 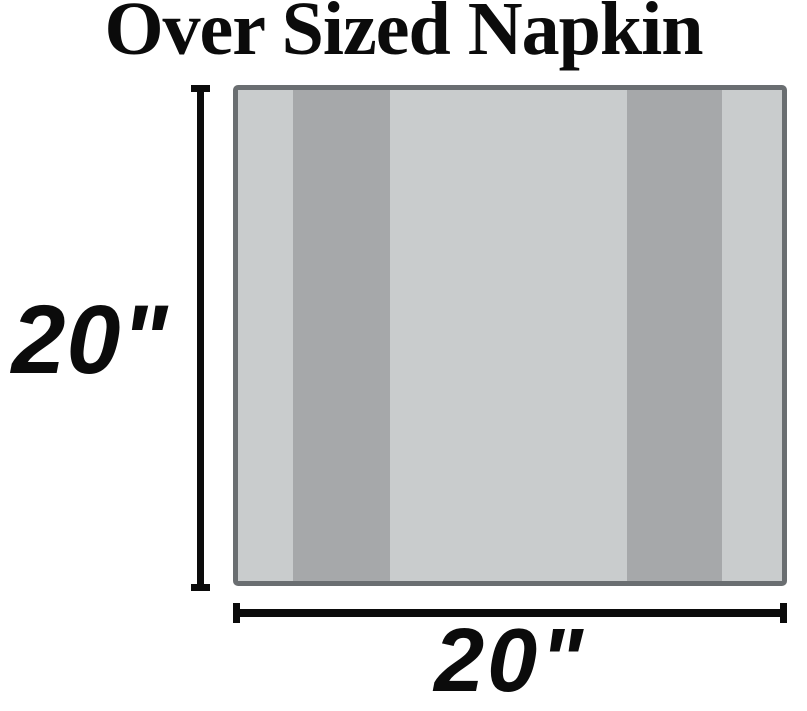 What do you see at coordinates (674, 335) in the screenshot?
I see `right-dark-stripe` at bounding box center [674, 335].